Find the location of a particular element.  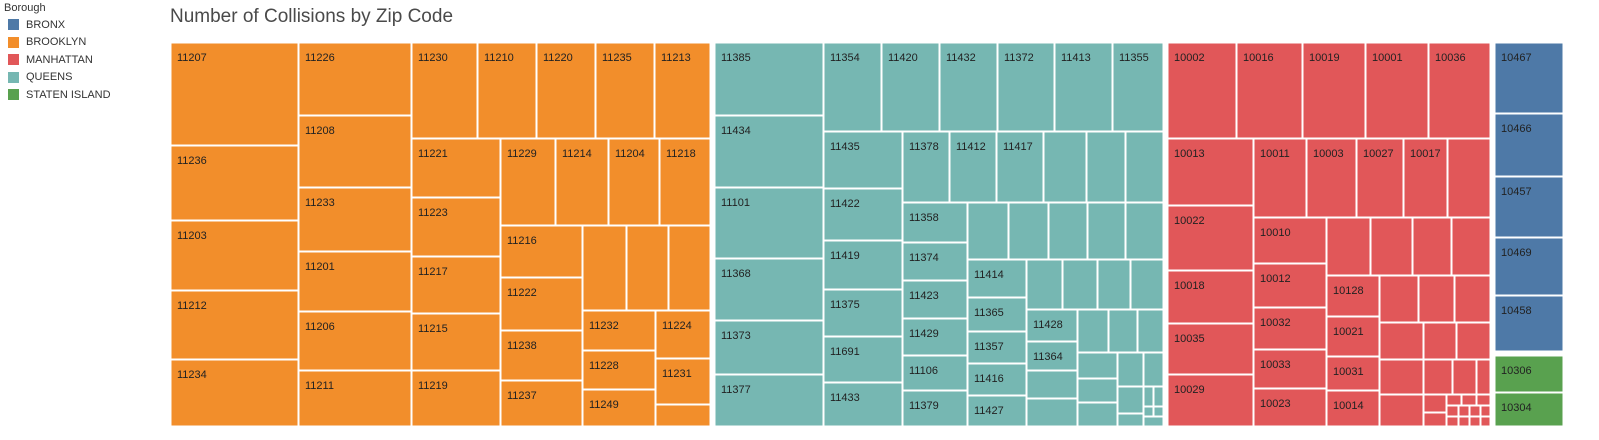

legend-item-bronx: BRONX is located at coordinates (79, 25).